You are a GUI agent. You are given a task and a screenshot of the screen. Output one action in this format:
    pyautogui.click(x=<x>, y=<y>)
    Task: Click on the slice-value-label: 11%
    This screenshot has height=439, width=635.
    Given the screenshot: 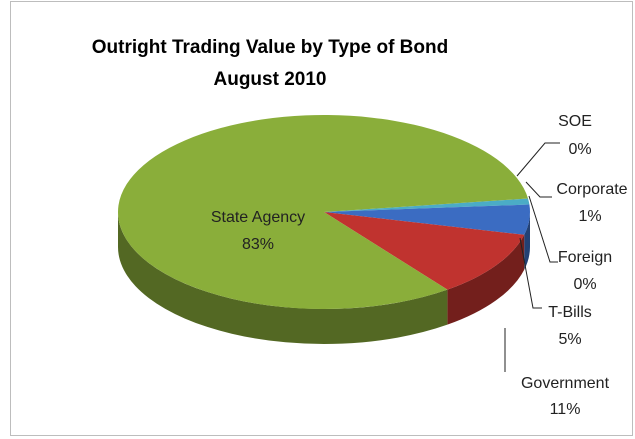 What is the action you would take?
    pyautogui.click(x=565, y=409)
    